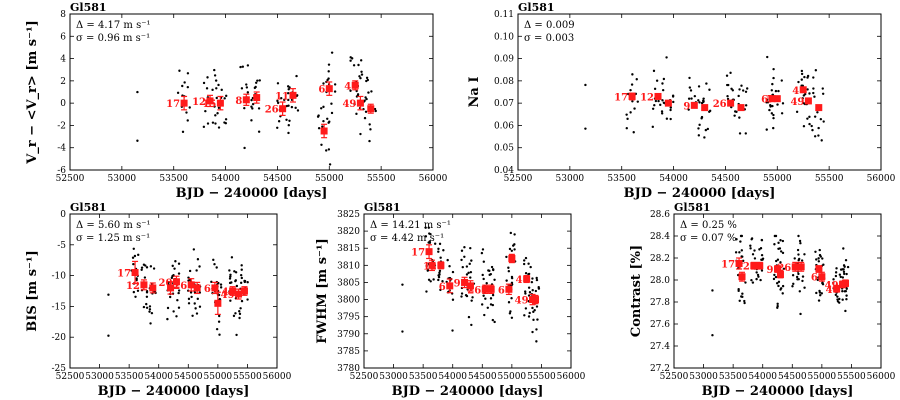 The width and height of the screenshot is (900, 400). Describe the element at coordinates (636, 291) in the screenshot. I see `y-axis-label: Contrast [%]` at that location.